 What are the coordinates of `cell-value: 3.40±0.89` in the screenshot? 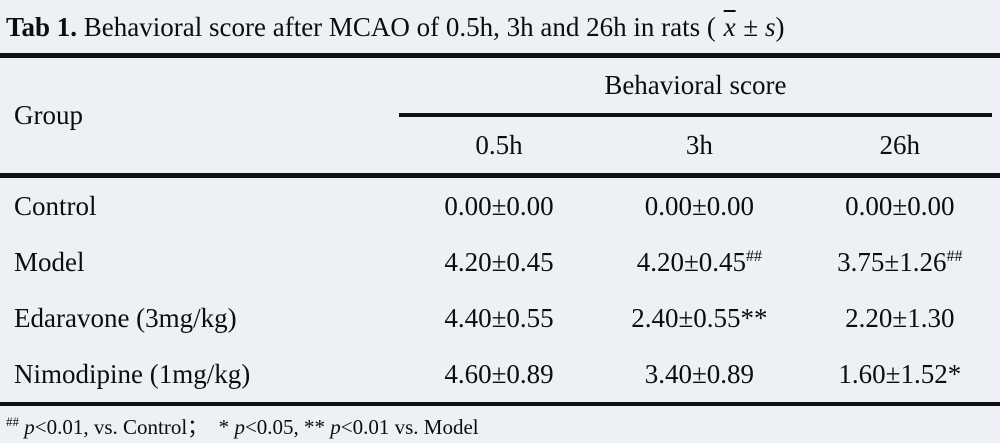 It's located at (699, 373).